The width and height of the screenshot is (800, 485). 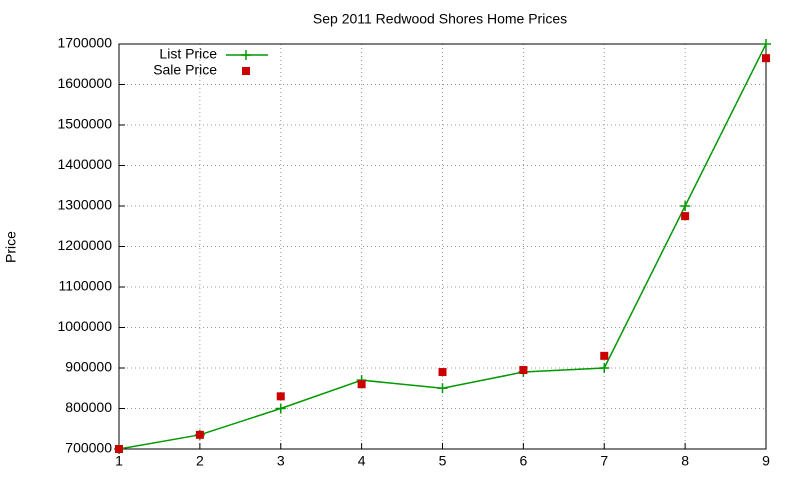 I want to click on y-tick-label: 1100000, so click(x=86, y=286).